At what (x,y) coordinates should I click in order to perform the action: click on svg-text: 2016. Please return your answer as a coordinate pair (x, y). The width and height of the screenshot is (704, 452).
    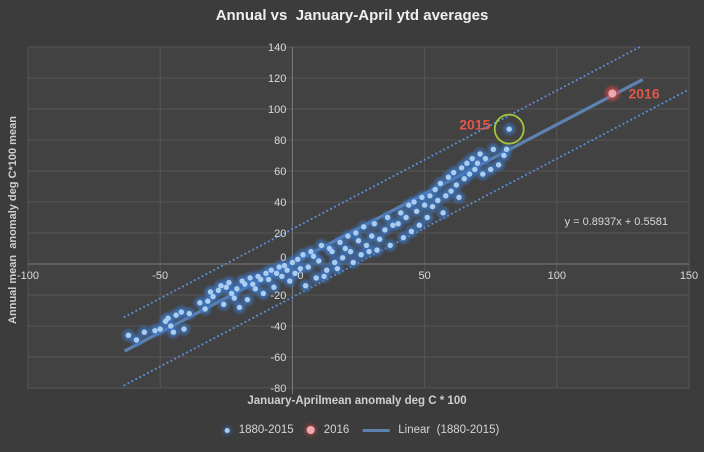
    Looking at the image, I should click on (643, 93).